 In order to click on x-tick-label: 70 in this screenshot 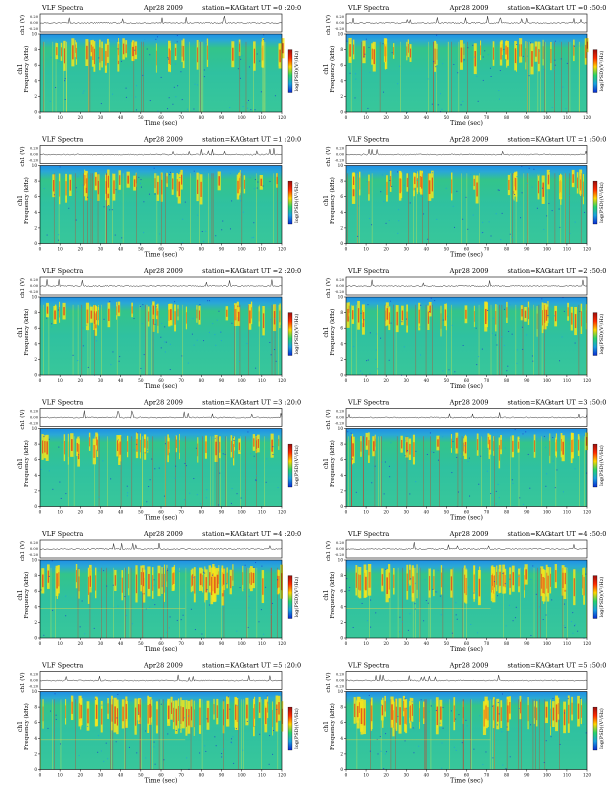, I will do `click(181, 775)`.